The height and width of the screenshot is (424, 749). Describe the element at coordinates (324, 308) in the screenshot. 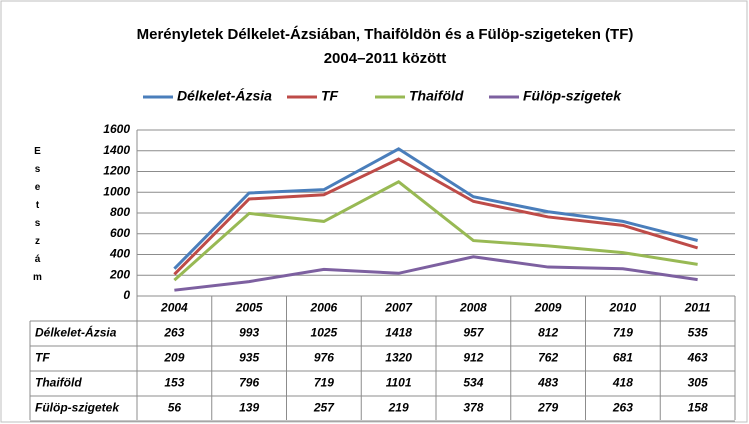

I see `x-tick-label: 2006` at that location.